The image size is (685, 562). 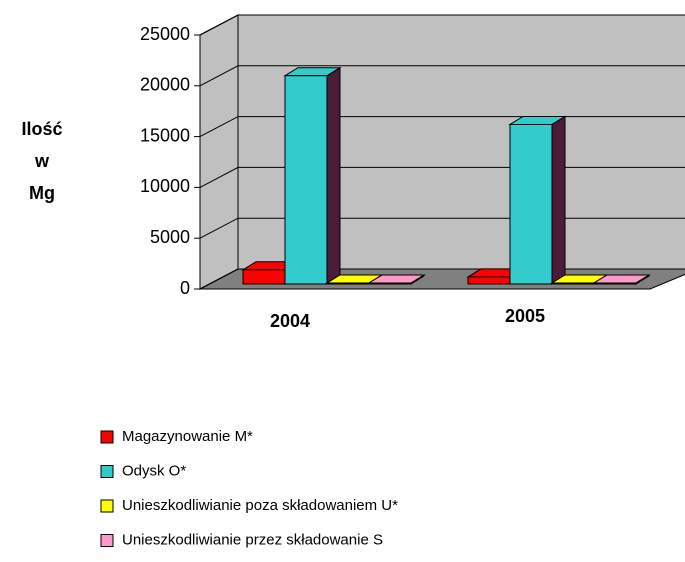 What do you see at coordinates (187, 436) in the screenshot?
I see `legend-label: Magazynowanie M*` at bounding box center [187, 436].